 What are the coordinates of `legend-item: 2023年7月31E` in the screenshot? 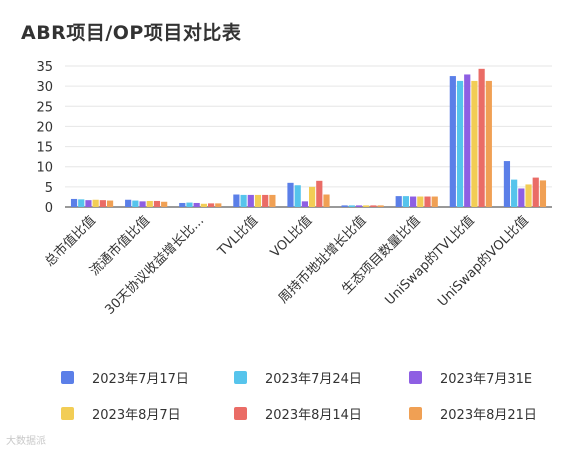 It's located at (470, 377).